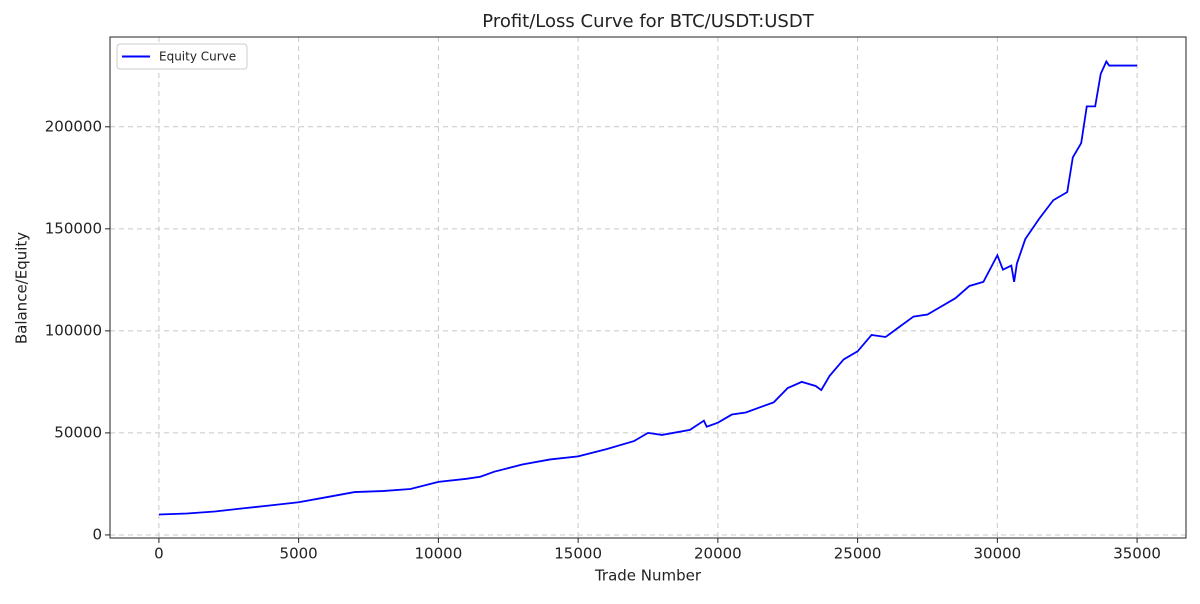 The image size is (1200, 604). Describe the element at coordinates (73, 330) in the screenshot. I see `y-tick-label: 100000` at that location.